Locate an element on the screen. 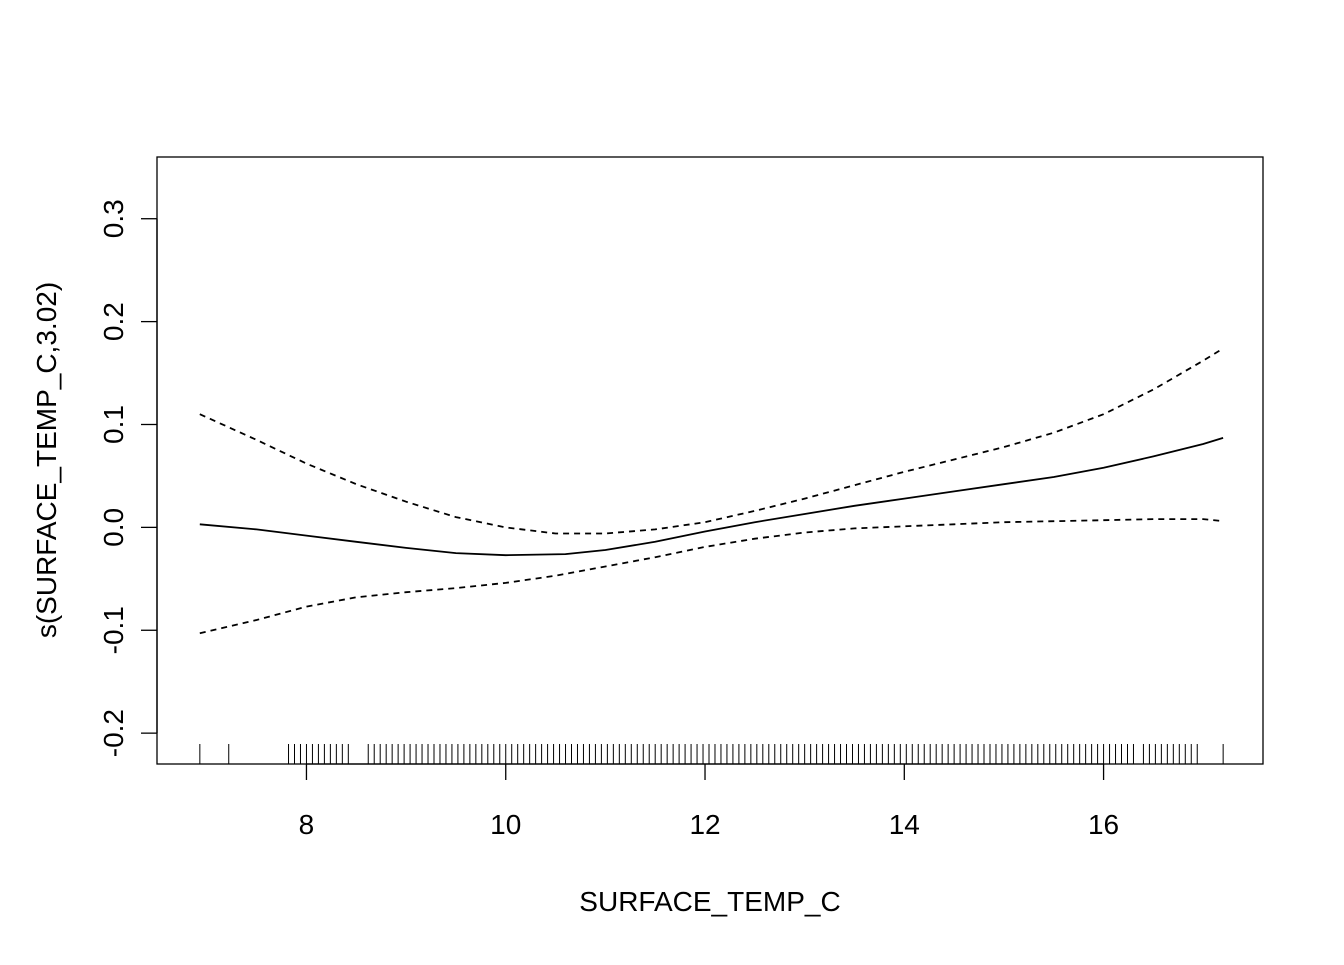  x-axis: 8 10 12 14 16 is located at coordinates (709, 801).